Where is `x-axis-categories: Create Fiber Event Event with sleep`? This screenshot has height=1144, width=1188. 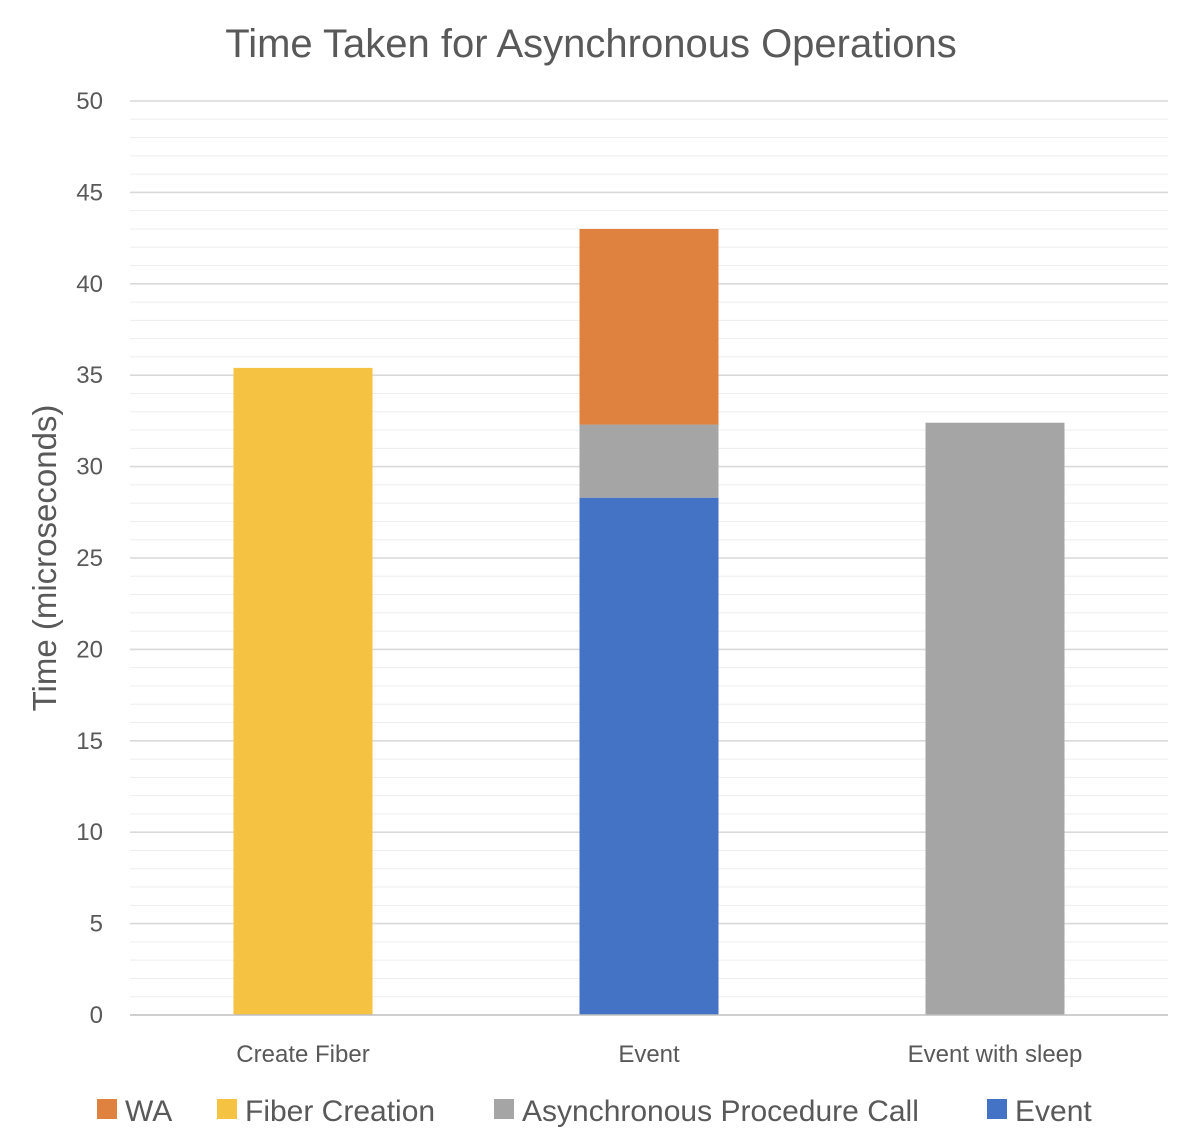 x-axis-categories: Create Fiber Event Event with sleep is located at coordinates (659, 1054).